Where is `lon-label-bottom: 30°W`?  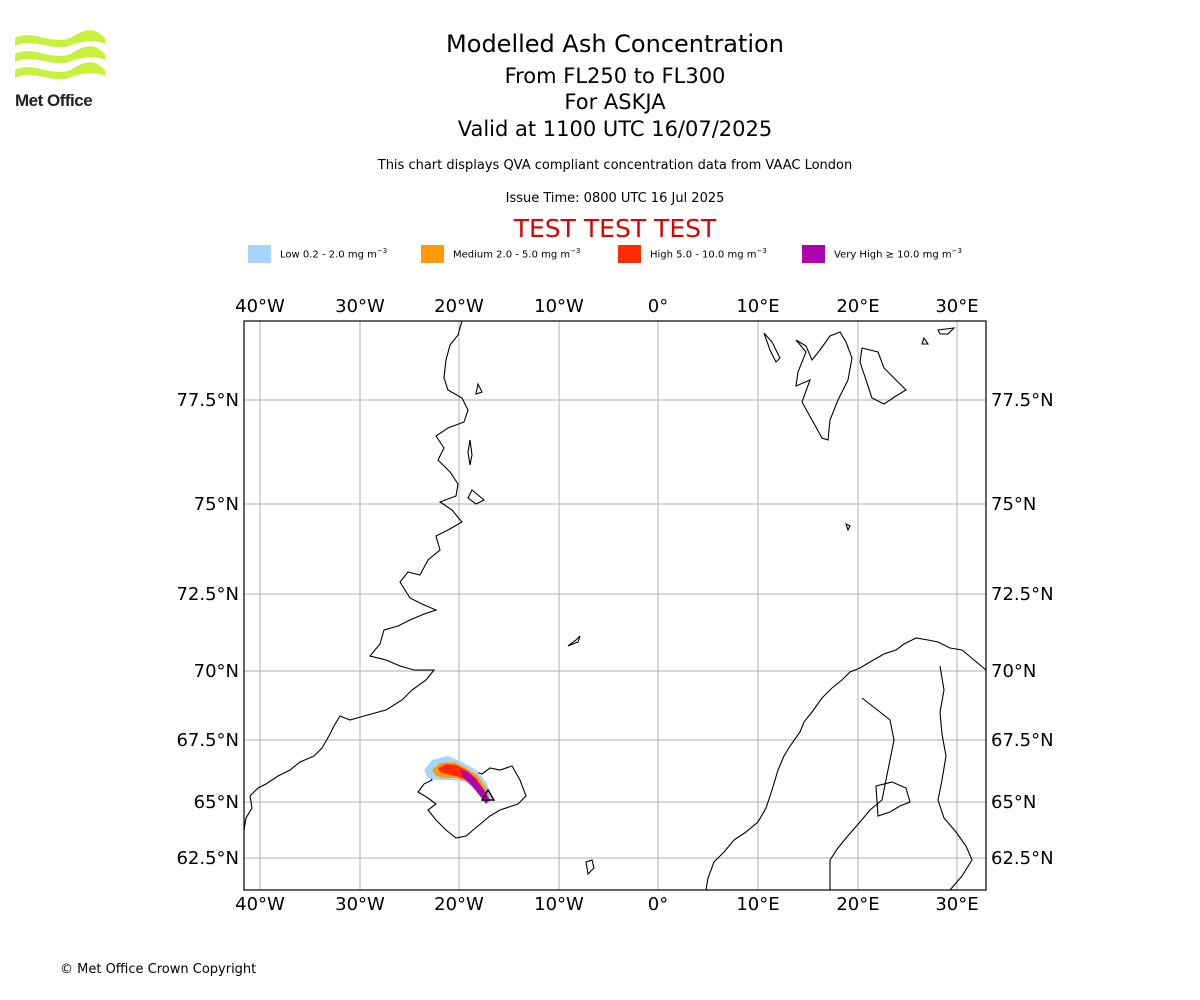 lon-label-bottom: 30°W is located at coordinates (360, 904).